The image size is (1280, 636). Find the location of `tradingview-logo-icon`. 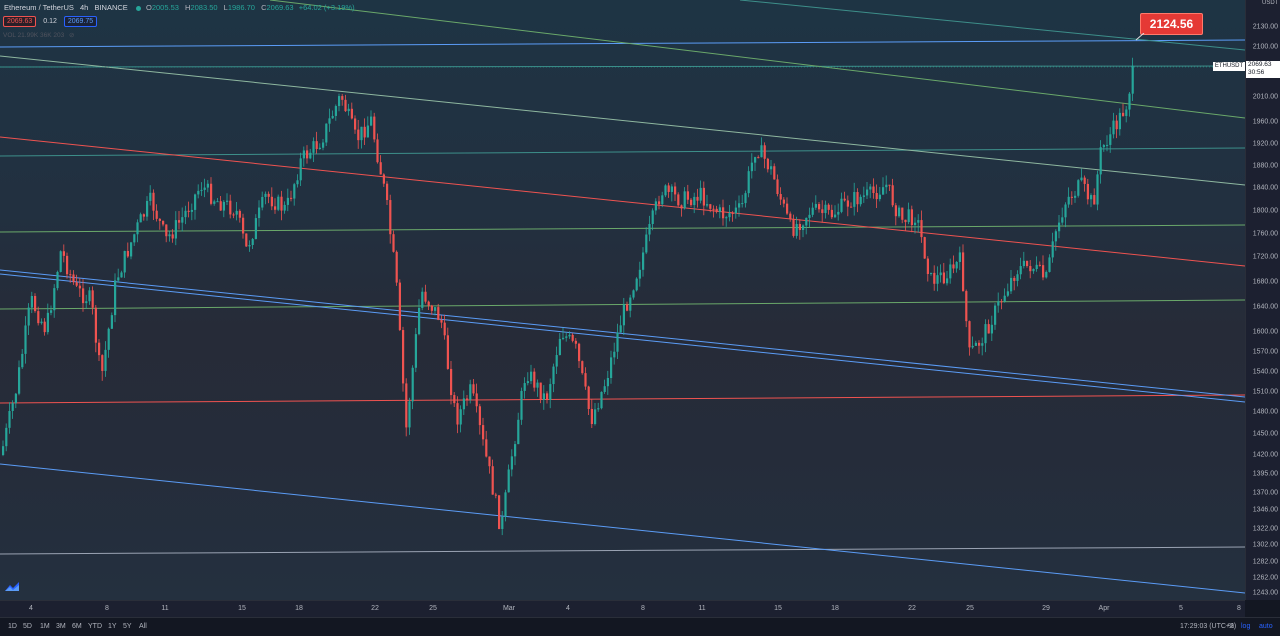

tradingview-logo-icon is located at coordinates (12, 587).